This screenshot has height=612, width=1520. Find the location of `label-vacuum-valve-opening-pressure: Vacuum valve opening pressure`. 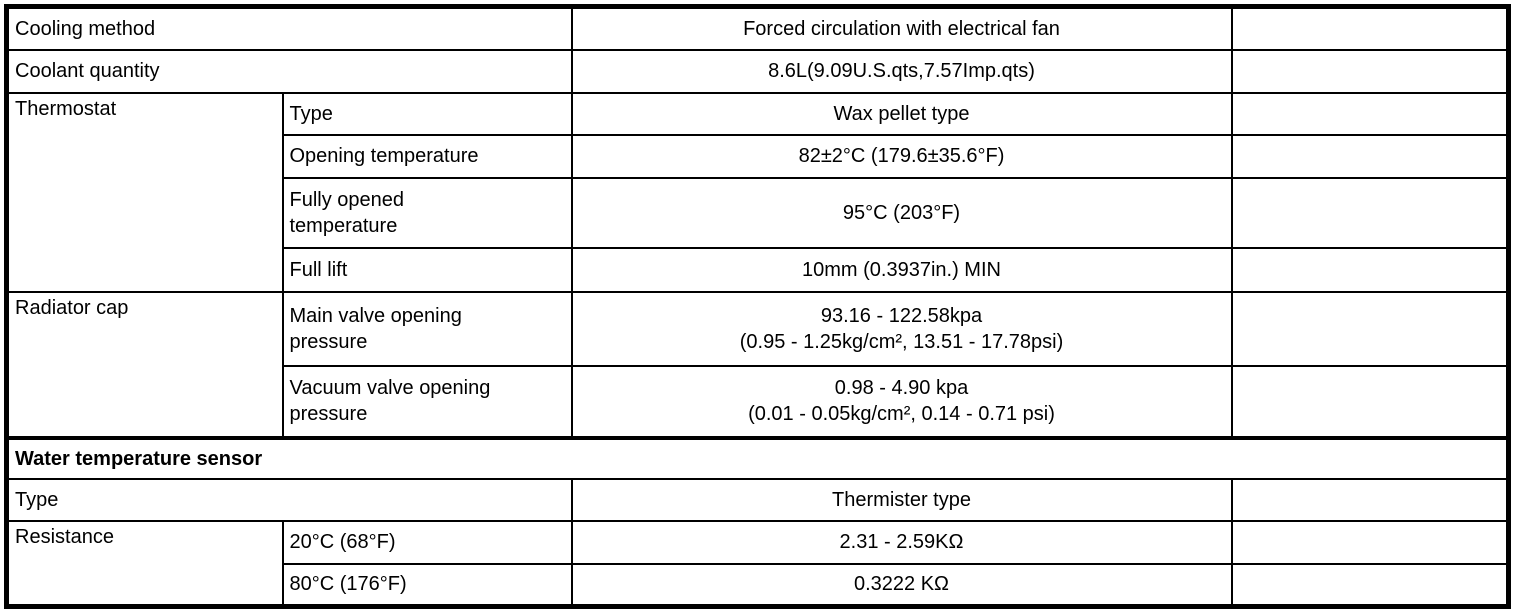

label-vacuum-valve-opening-pressure: Vacuum valve opening pressure is located at coordinates (427, 401).